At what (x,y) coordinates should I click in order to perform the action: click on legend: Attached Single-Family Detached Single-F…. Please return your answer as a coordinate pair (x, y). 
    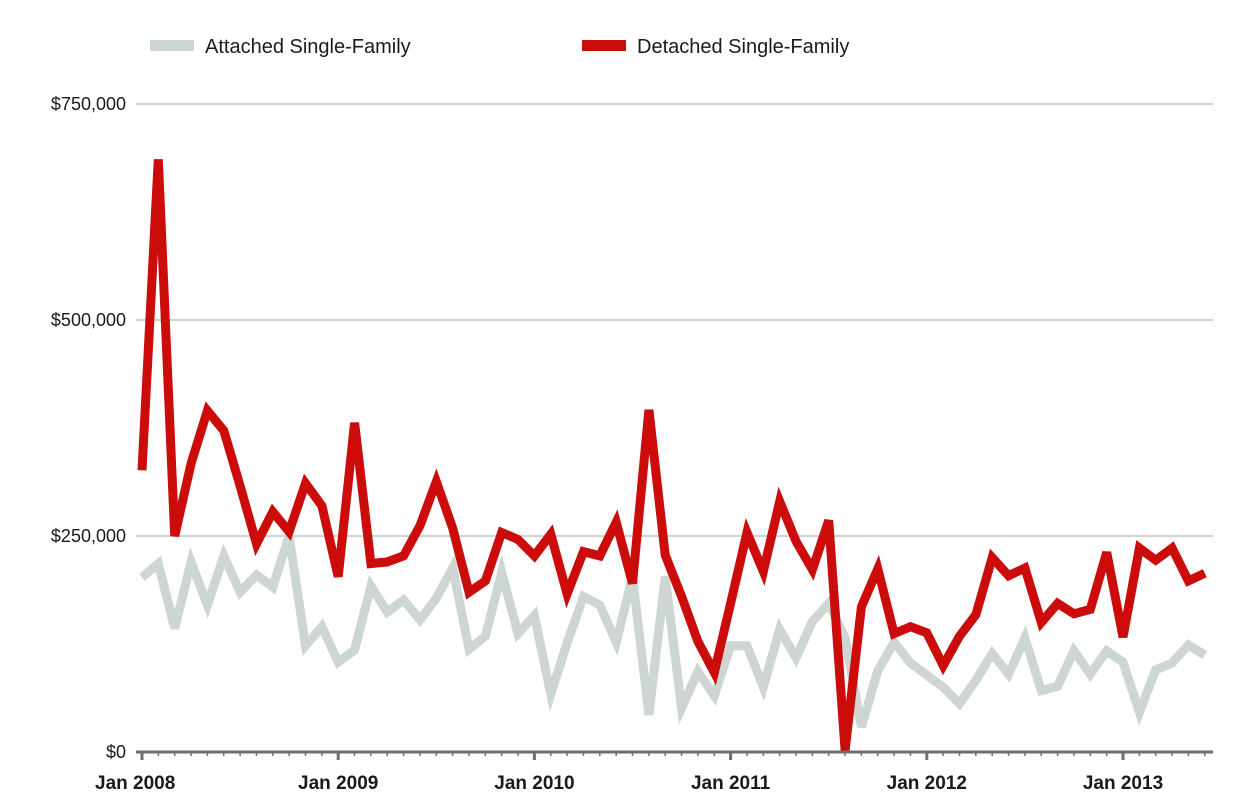
    Looking at the image, I should click on (499, 47).